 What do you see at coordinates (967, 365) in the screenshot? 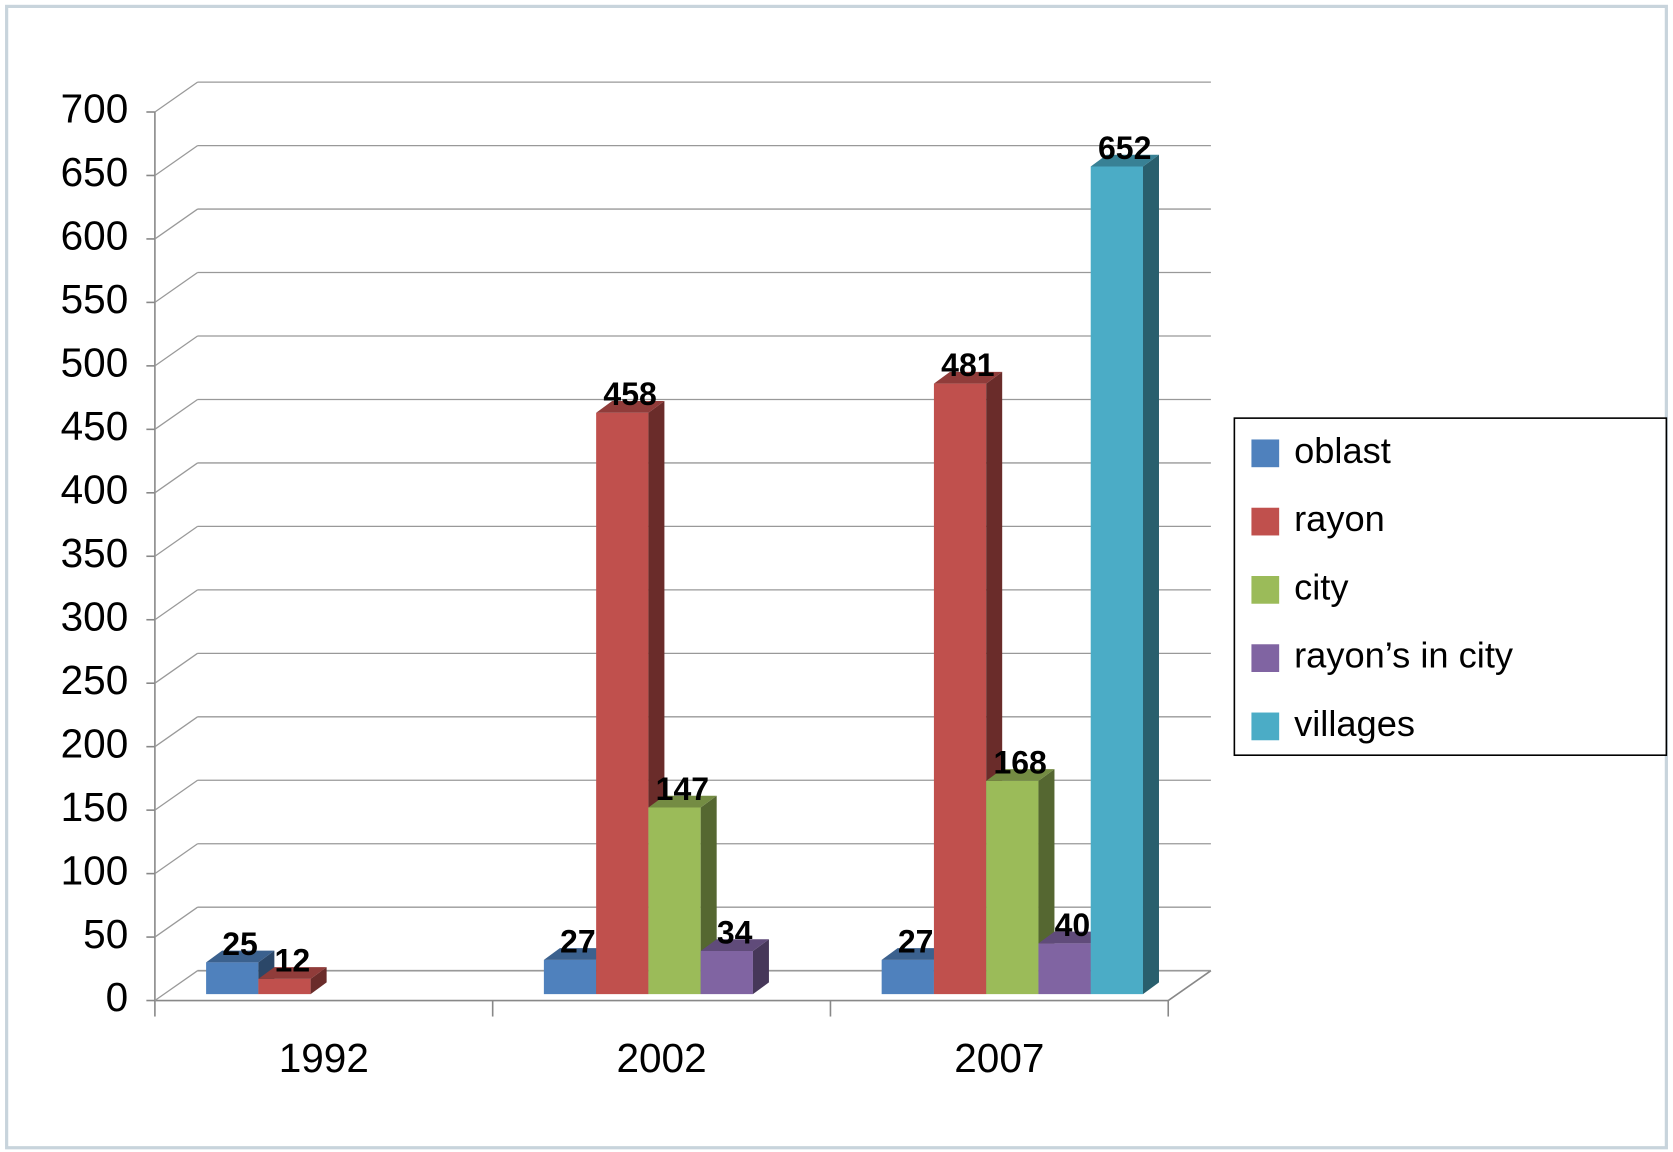
I see `value-label: 481` at bounding box center [967, 365].